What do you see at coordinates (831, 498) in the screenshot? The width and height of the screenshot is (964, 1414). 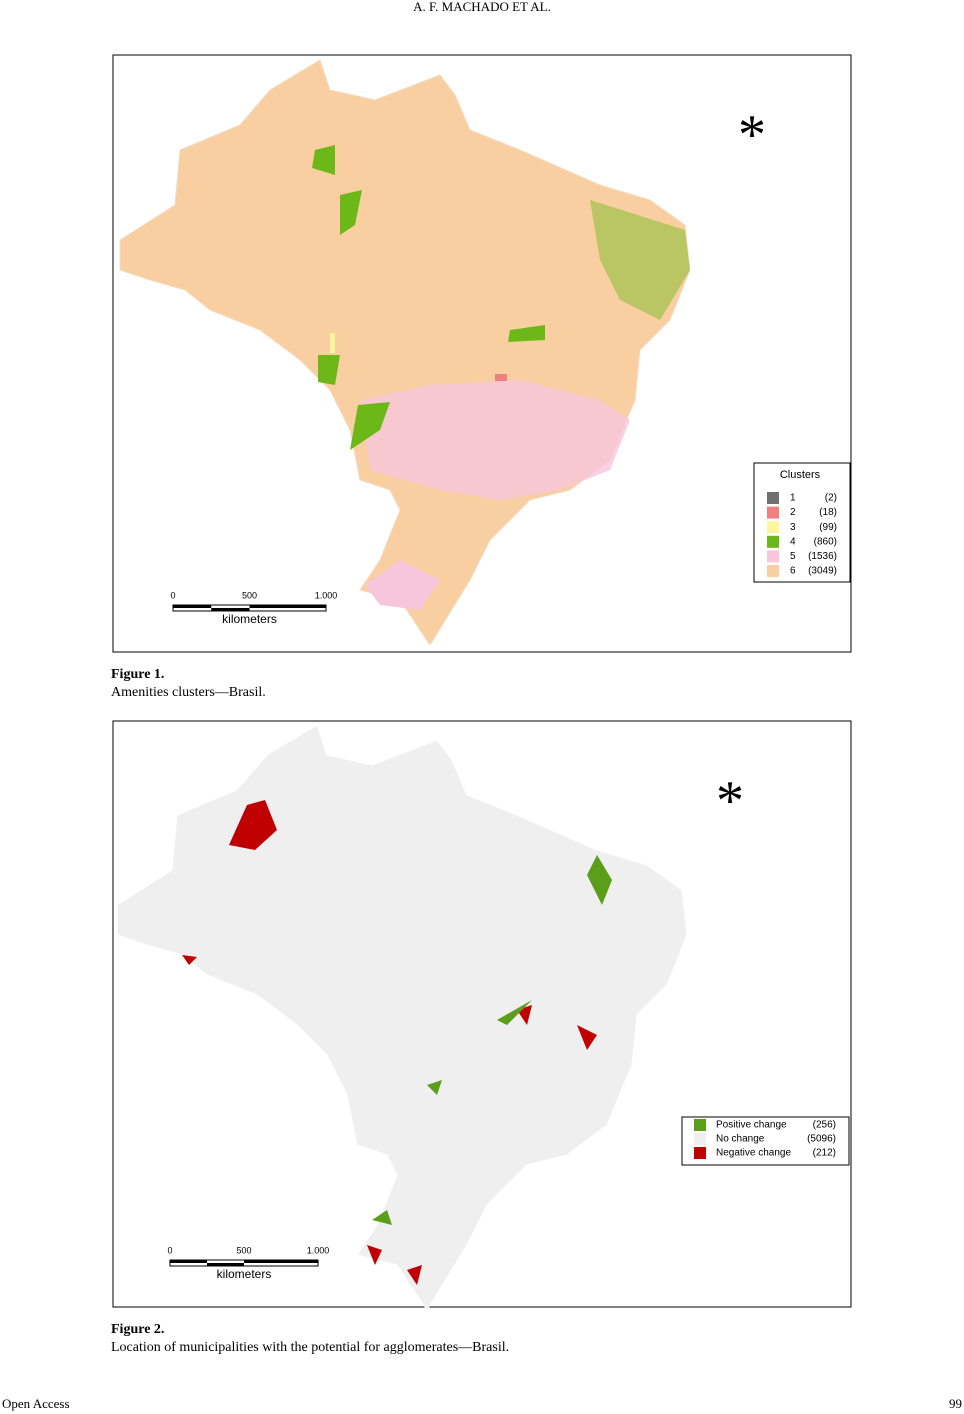 I see `legend-count: (2)` at bounding box center [831, 498].